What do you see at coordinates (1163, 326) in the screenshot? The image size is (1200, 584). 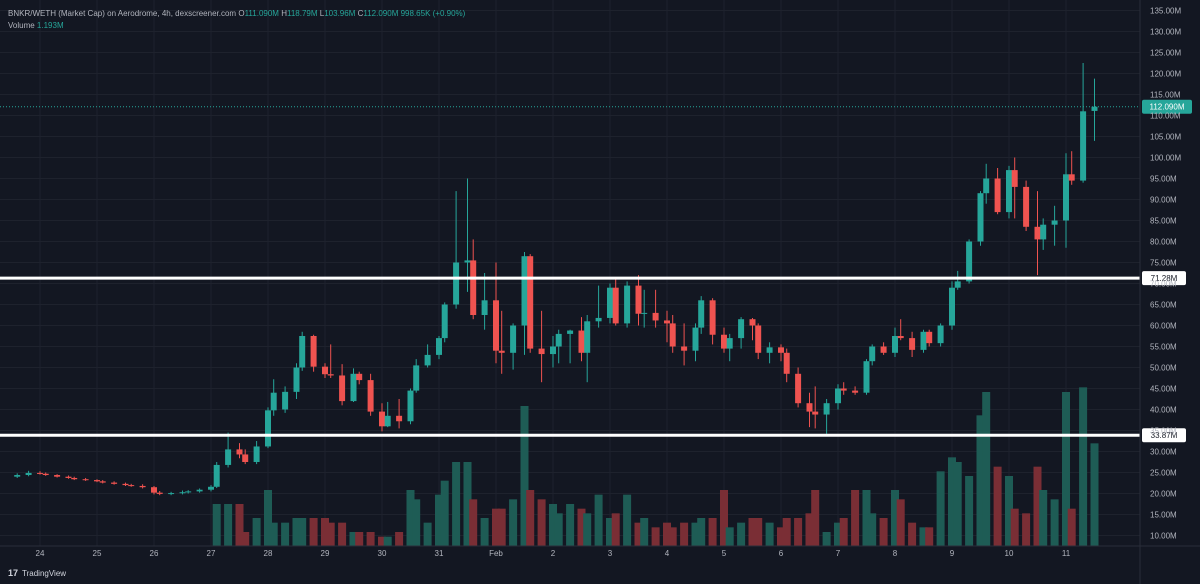 I see `y-tick-label: 60.00M` at bounding box center [1163, 326].